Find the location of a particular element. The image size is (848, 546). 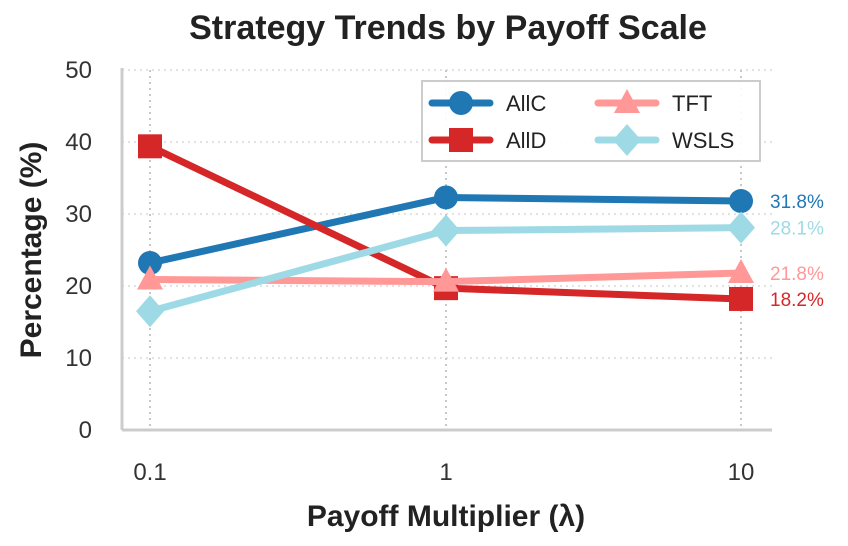

legend-item-tft: TFT is located at coordinates (653, 102).